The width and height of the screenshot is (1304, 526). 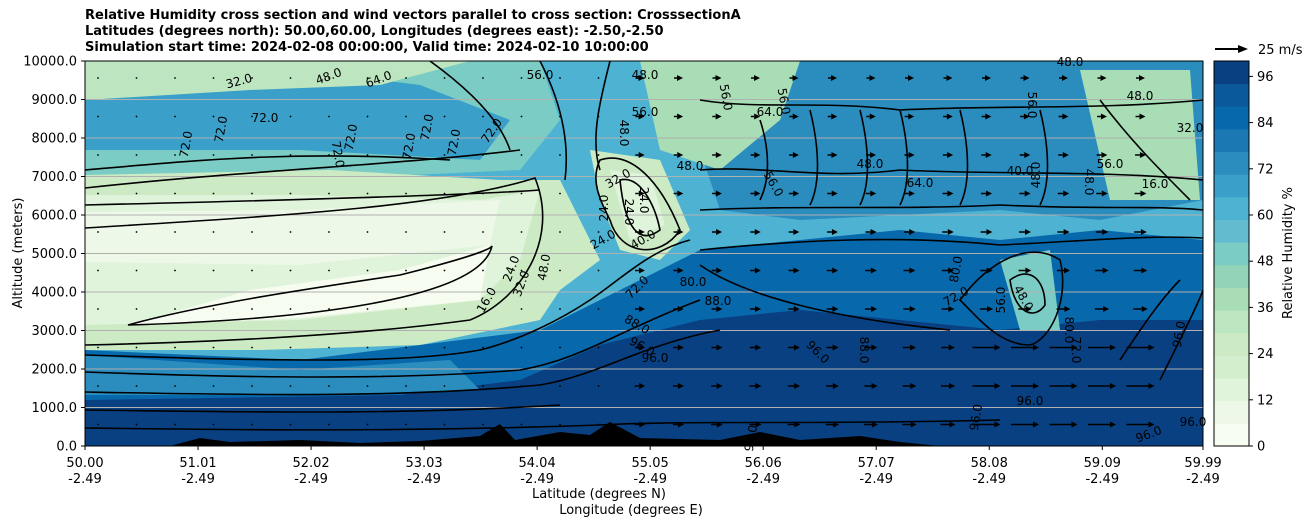 I want to click on colorbar-tick-label: 36, so click(x=1265, y=308).